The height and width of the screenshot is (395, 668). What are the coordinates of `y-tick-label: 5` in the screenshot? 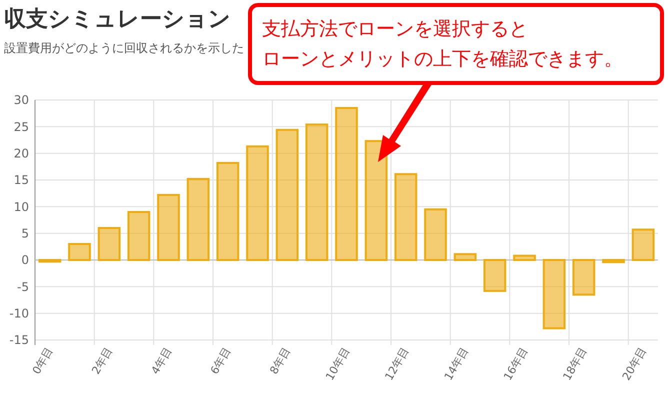 It's located at (25, 233).